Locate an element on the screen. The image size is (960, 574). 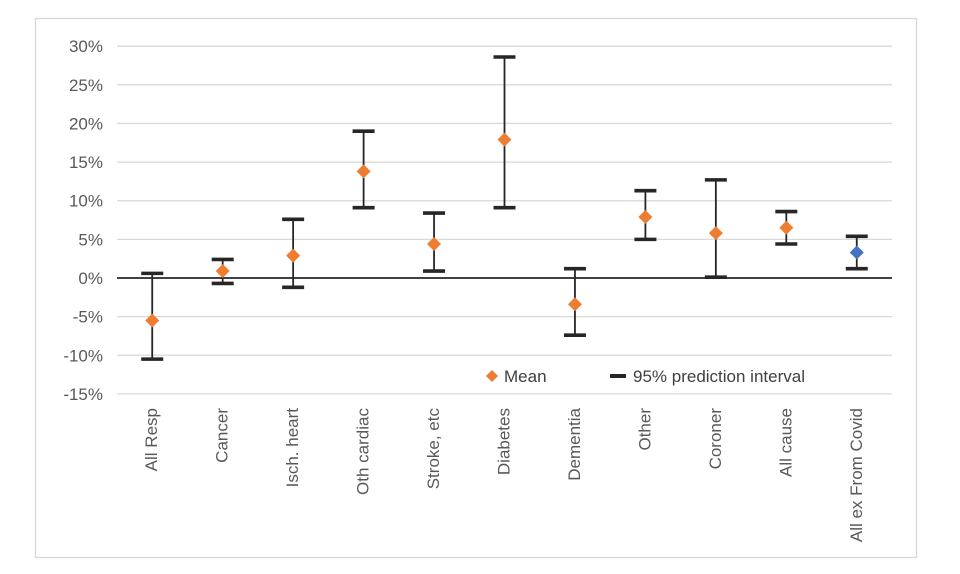
legend: Mean 95% prediction interval is located at coordinates (645, 376).